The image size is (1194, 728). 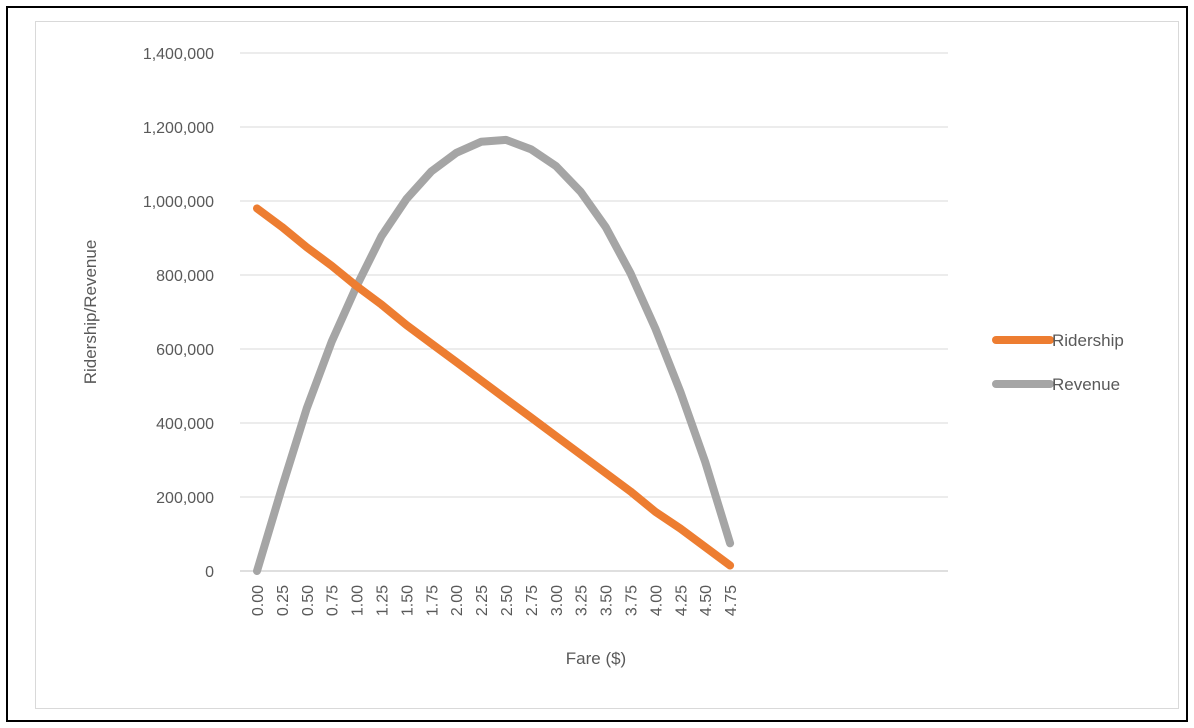 I want to click on x-tick-label: 2.25, so click(x=482, y=600).